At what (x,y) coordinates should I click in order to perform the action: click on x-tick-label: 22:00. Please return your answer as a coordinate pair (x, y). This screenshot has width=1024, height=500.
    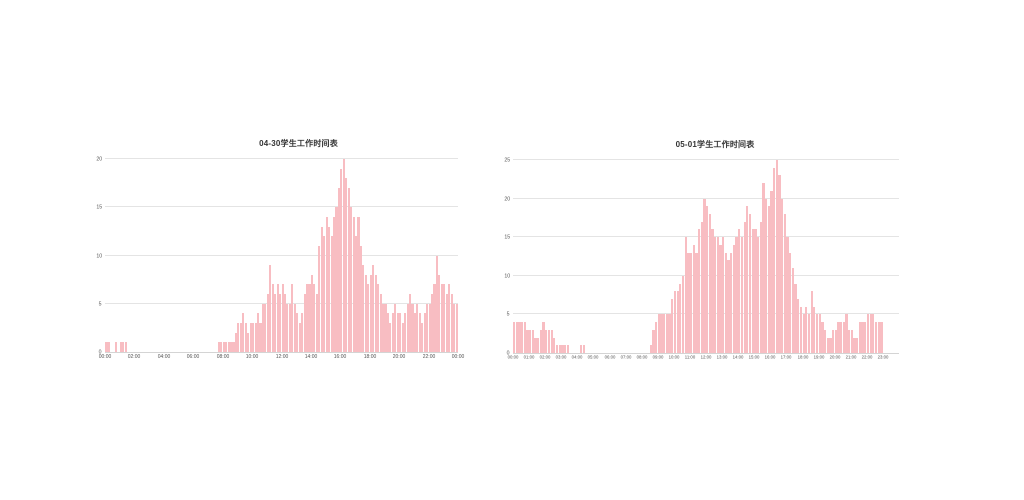
    Looking at the image, I should click on (867, 357).